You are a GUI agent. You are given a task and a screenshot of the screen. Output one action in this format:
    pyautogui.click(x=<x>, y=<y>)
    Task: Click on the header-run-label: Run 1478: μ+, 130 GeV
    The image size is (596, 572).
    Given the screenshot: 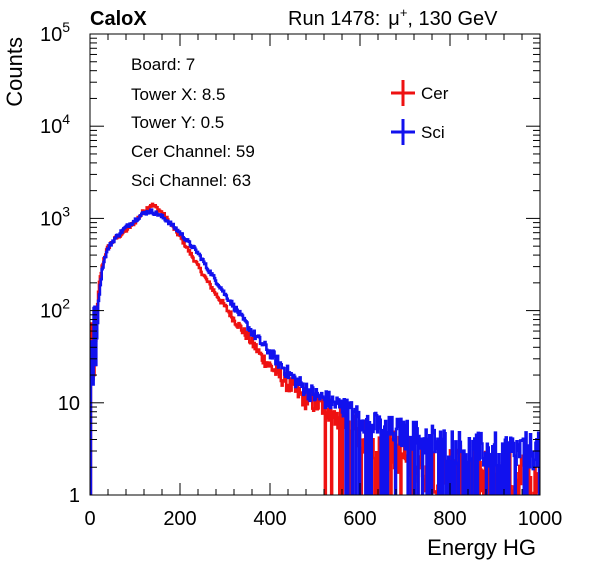 What is the action you would take?
    pyautogui.click(x=393, y=17)
    